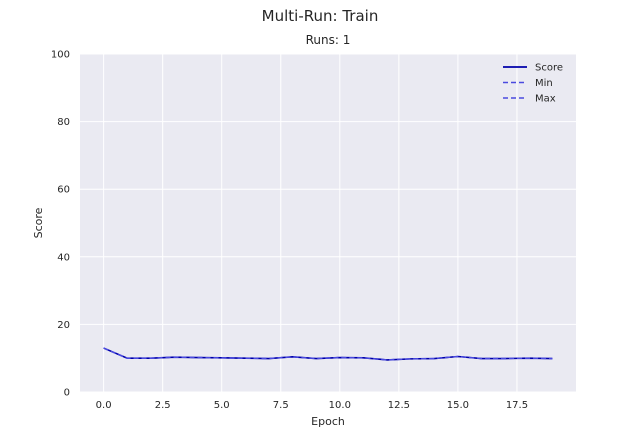 The width and height of the screenshot is (640, 440). What do you see at coordinates (60, 224) in the screenshot?
I see `y-axis-ticks: 0 20 40 60 80 100` at bounding box center [60, 224].